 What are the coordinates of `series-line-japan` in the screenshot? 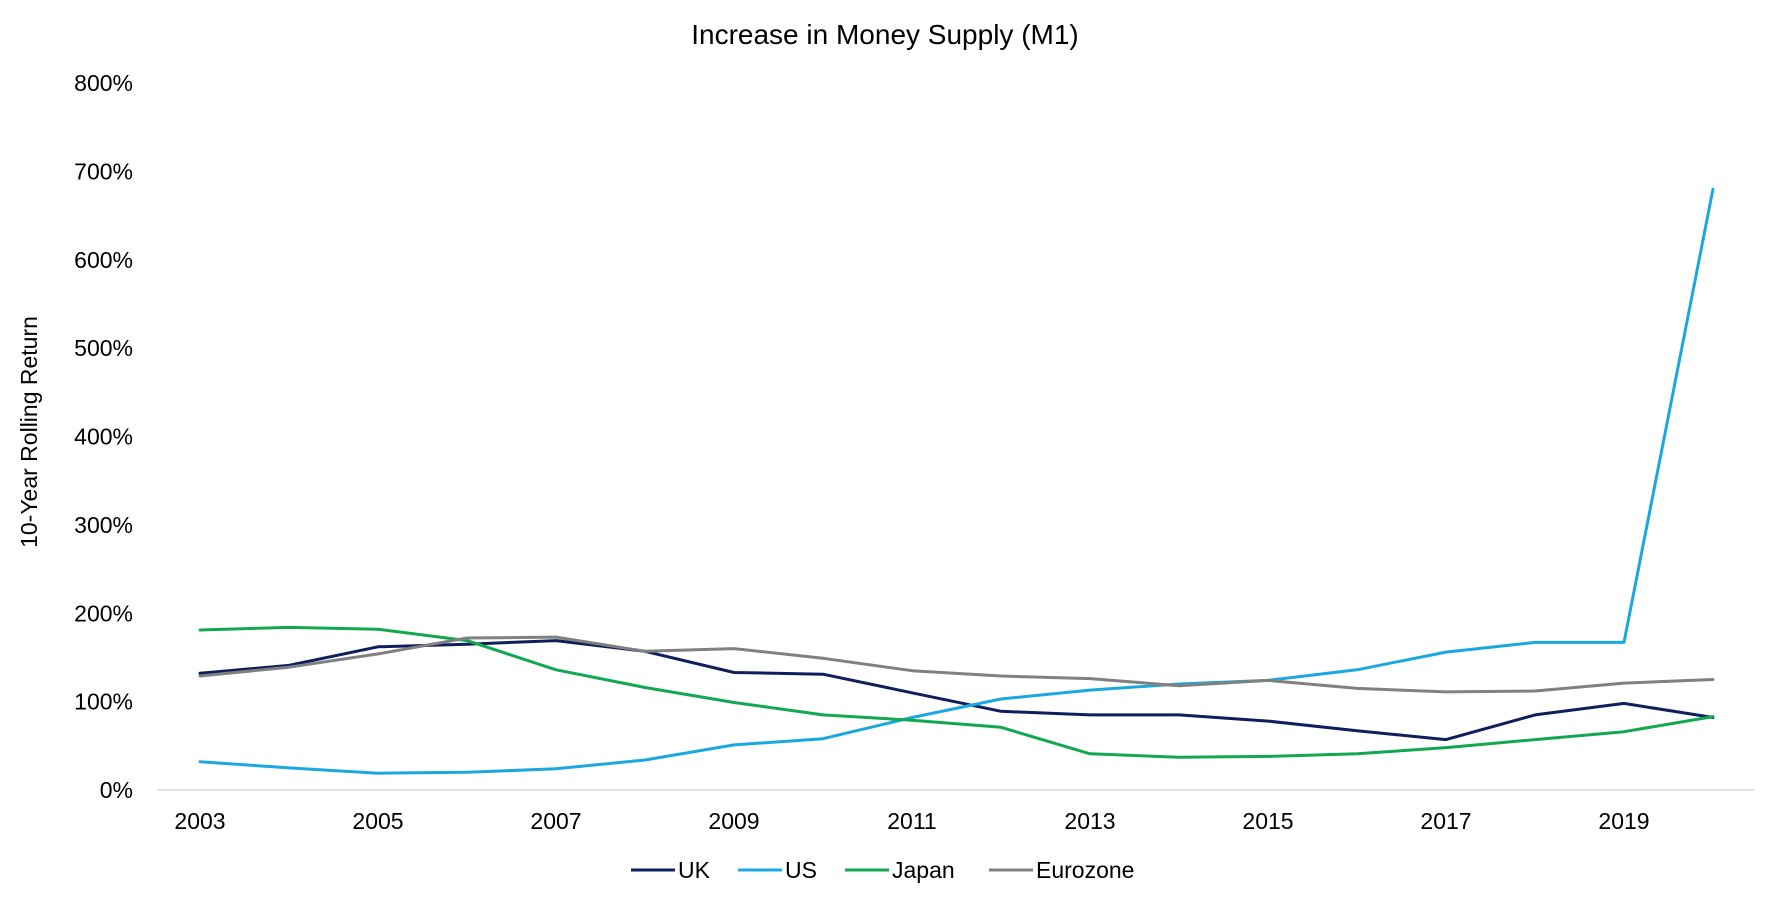 It's located at (956, 692).